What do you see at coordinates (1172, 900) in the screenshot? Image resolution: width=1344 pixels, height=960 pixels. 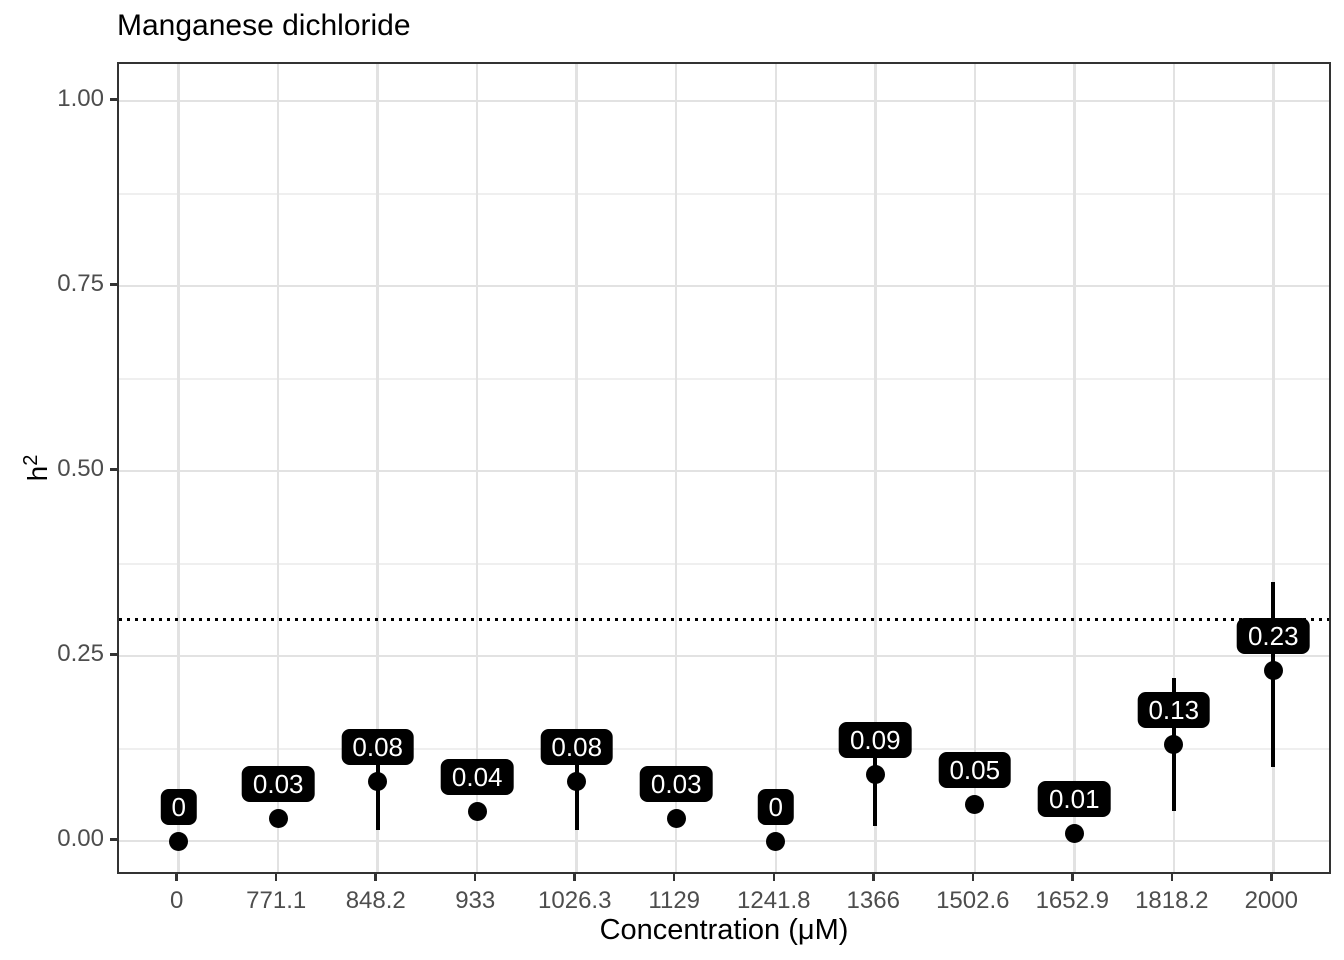 I see `x-tick-label: 1818.2` at bounding box center [1172, 900].